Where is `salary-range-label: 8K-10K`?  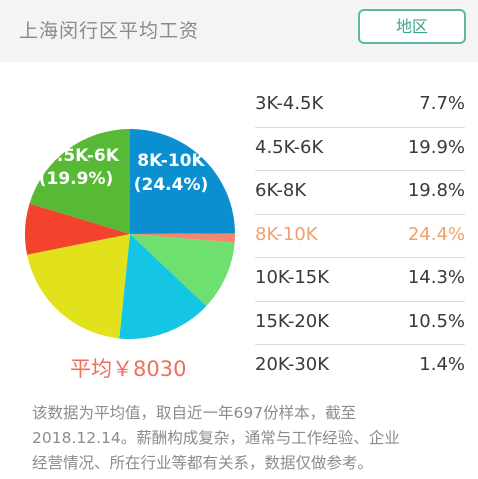 salary-range-label: 8K-10K is located at coordinates (286, 234).